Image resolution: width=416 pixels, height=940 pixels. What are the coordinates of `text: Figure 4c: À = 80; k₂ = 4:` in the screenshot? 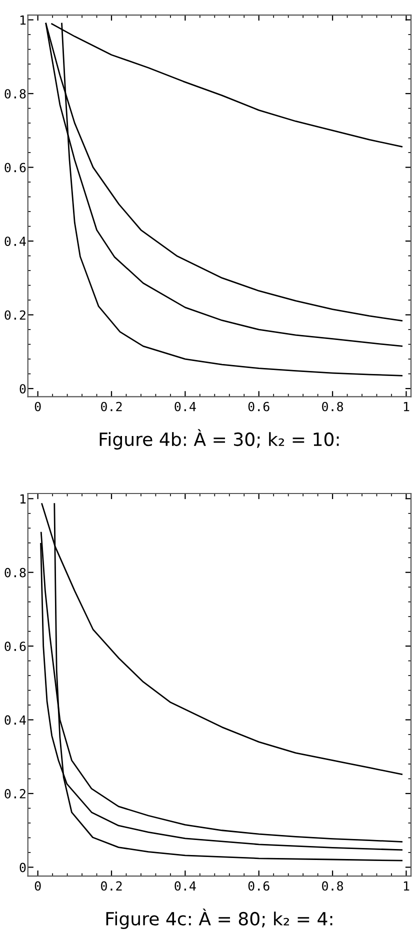 It's located at (219, 919).